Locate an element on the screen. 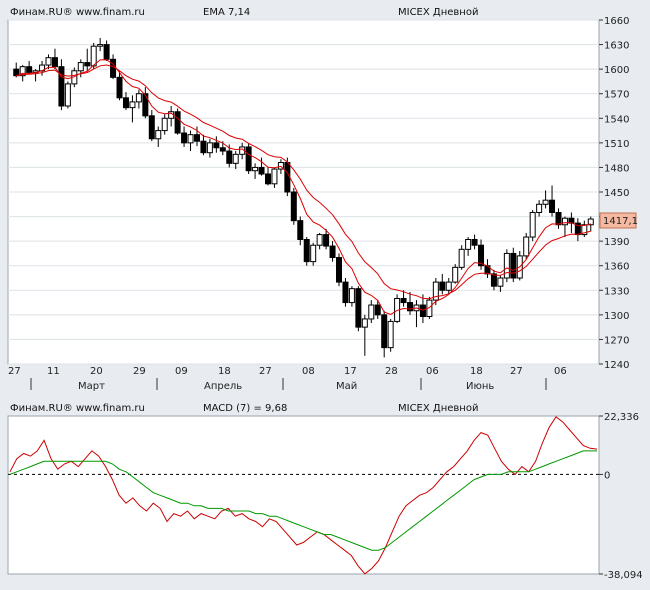  macd-tick-label: -38,094 is located at coordinates (623, 575).